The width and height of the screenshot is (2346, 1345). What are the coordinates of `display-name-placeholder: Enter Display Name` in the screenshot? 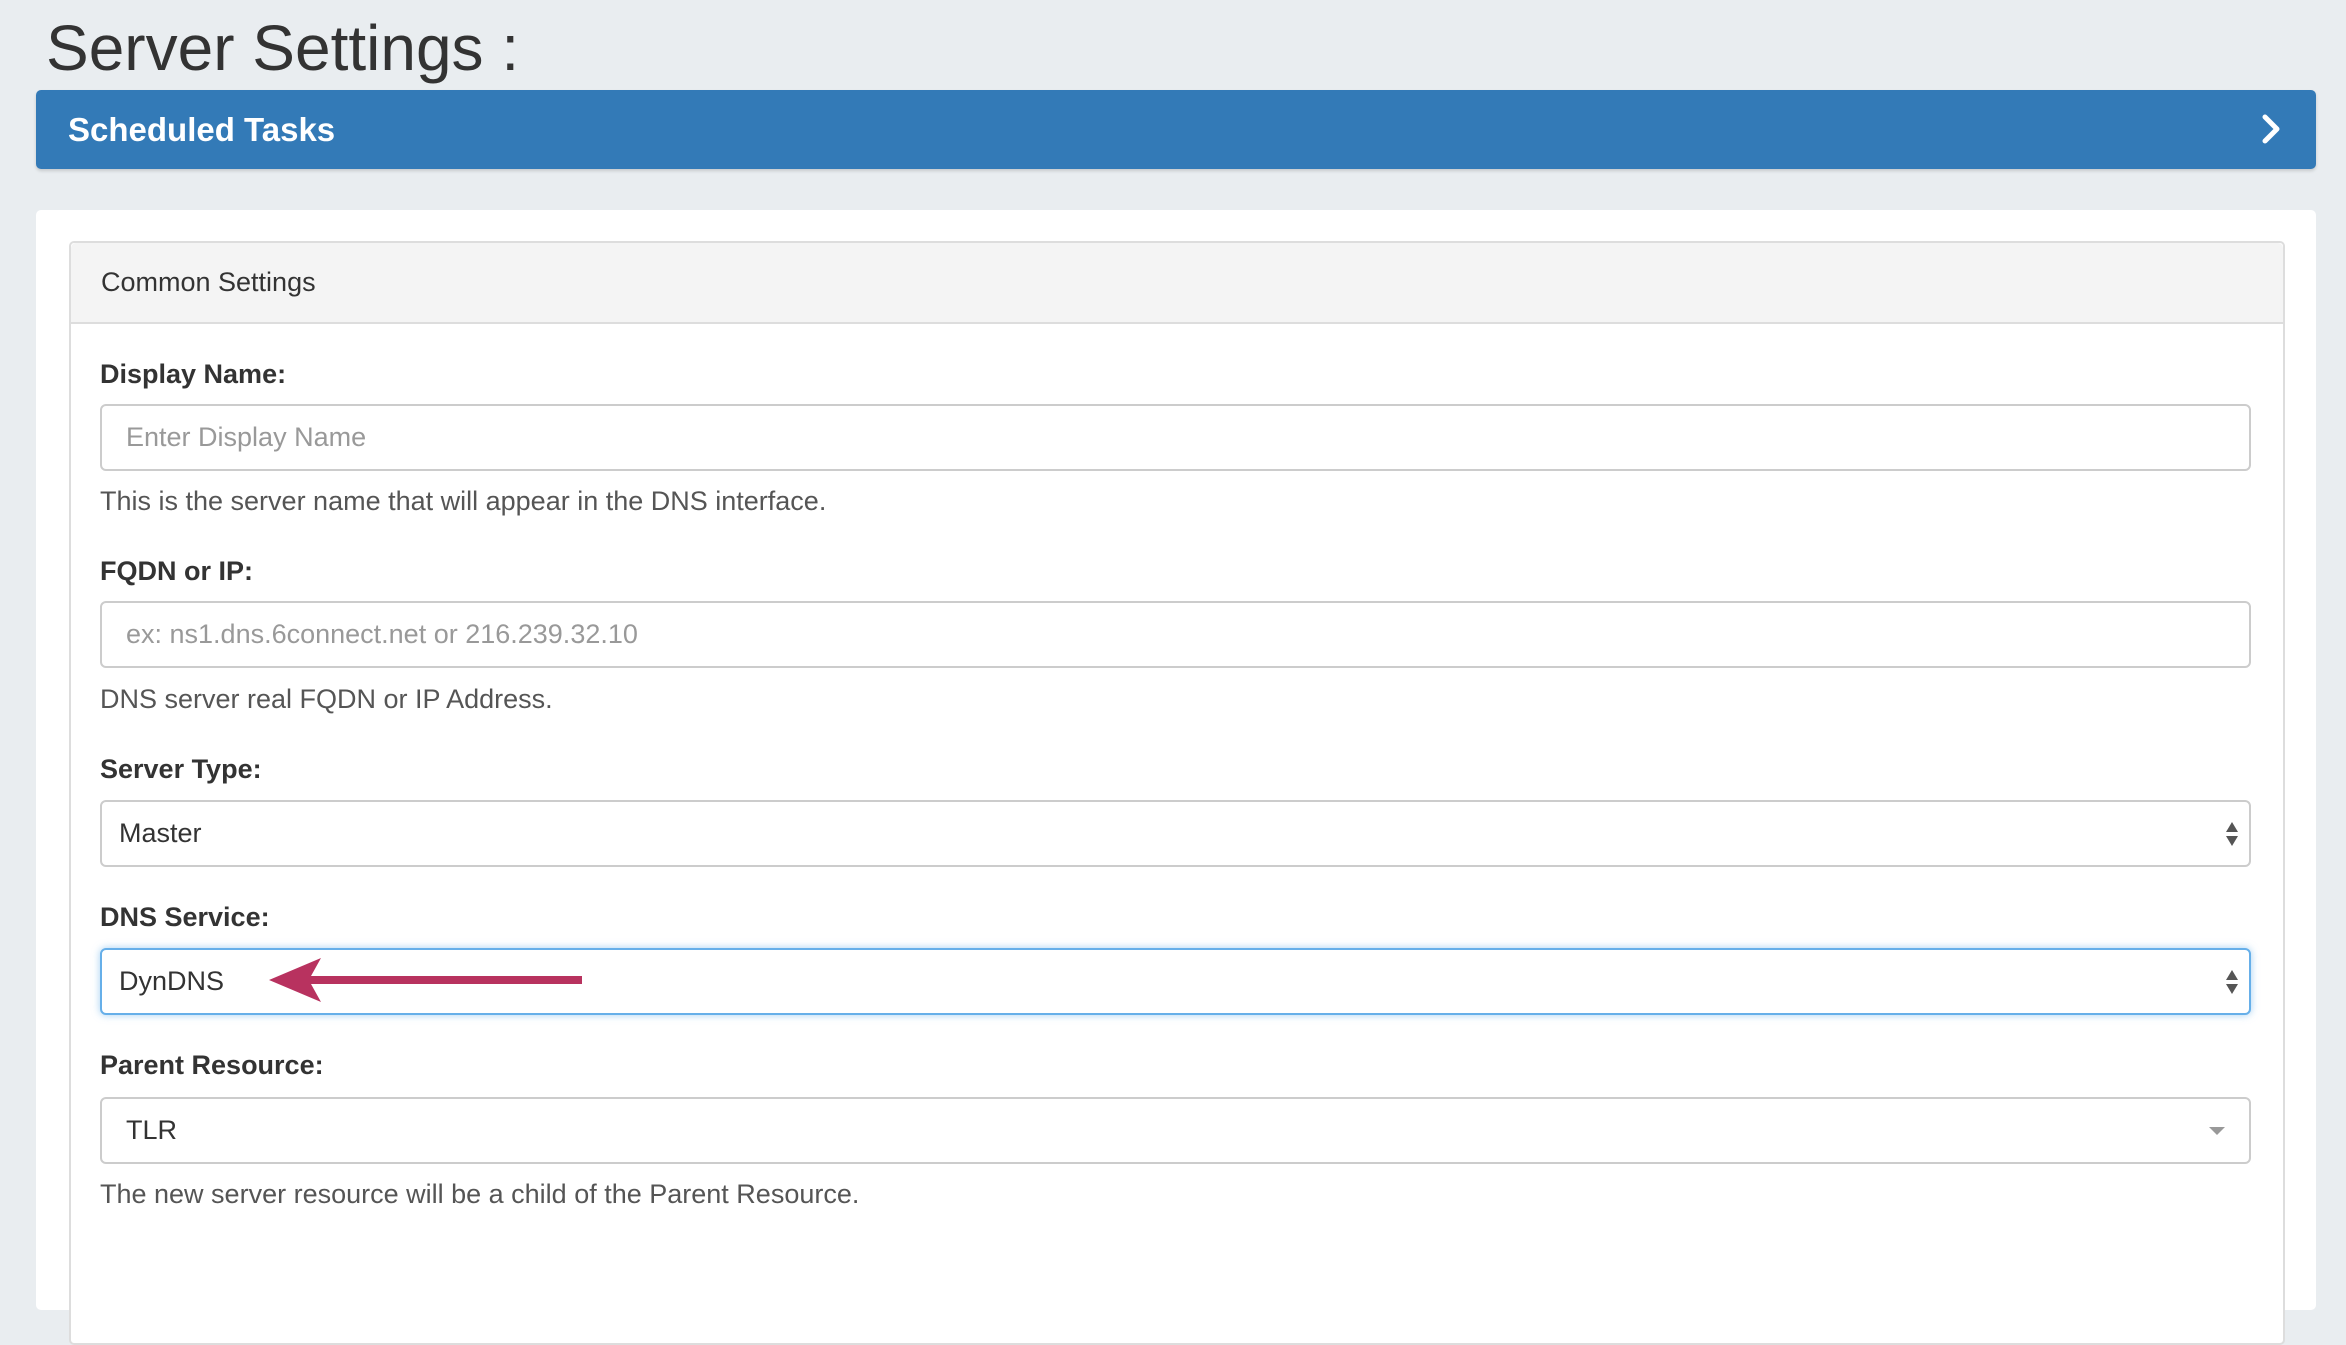 It's located at (246, 437).